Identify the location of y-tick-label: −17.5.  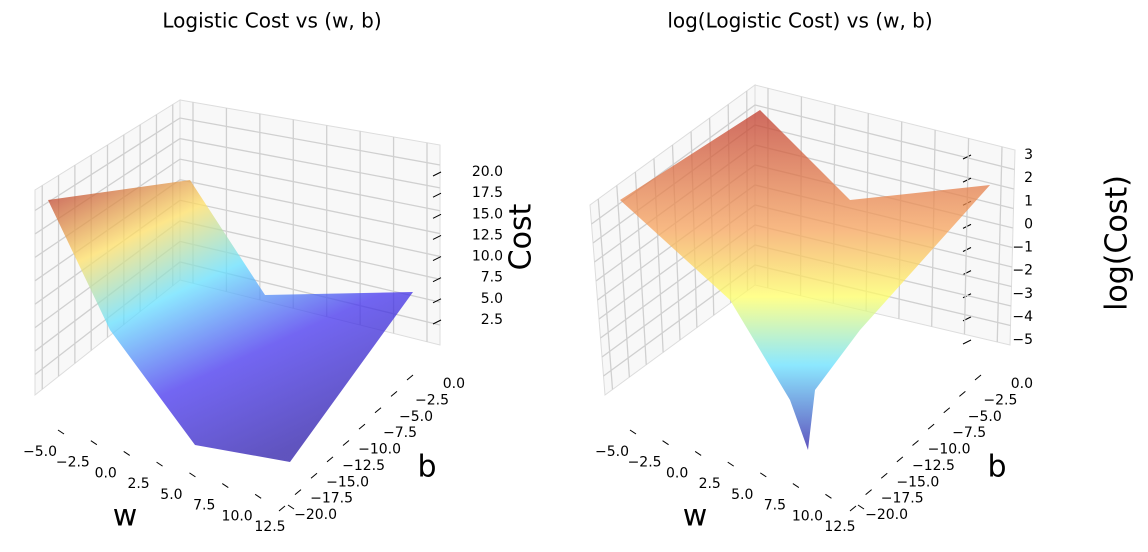
(902, 499).